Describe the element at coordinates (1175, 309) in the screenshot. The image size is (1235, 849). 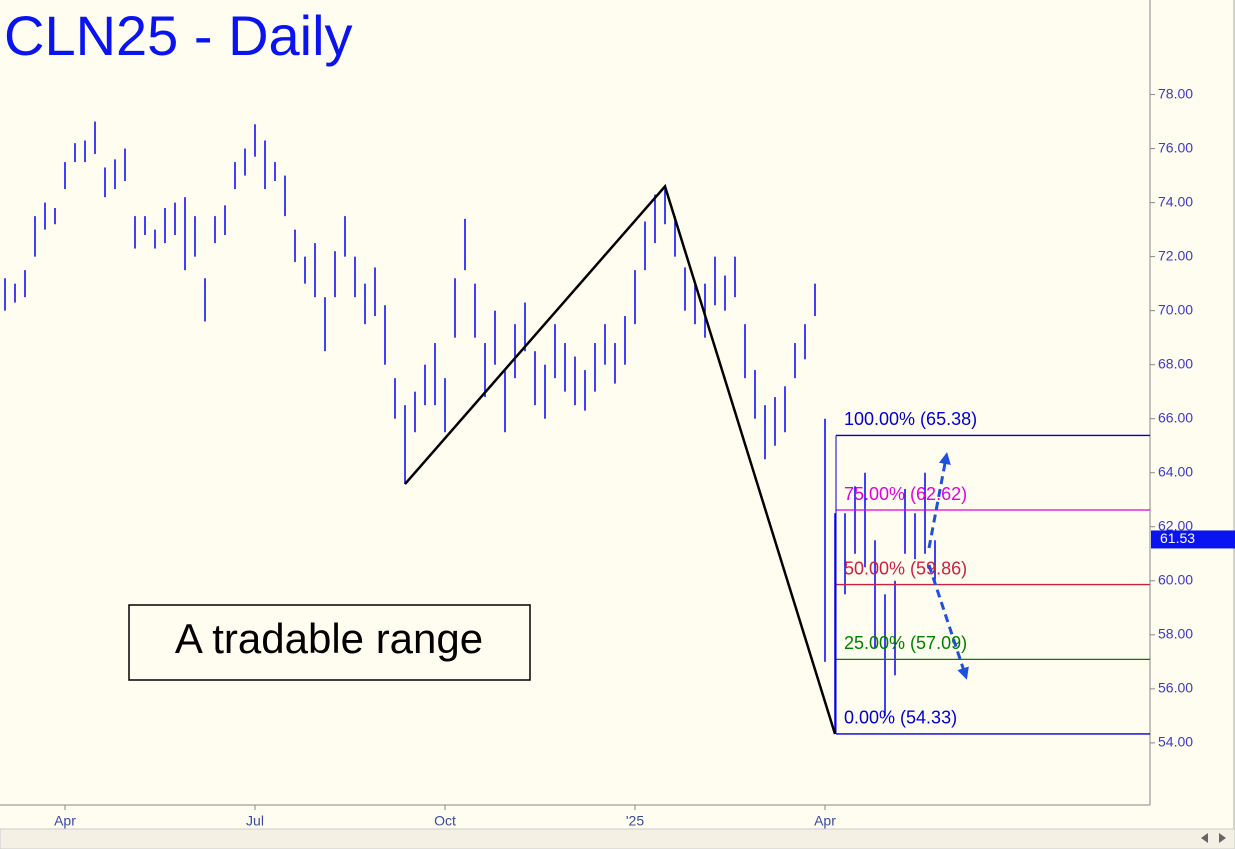
I see `y-tick-label: 70.00` at that location.